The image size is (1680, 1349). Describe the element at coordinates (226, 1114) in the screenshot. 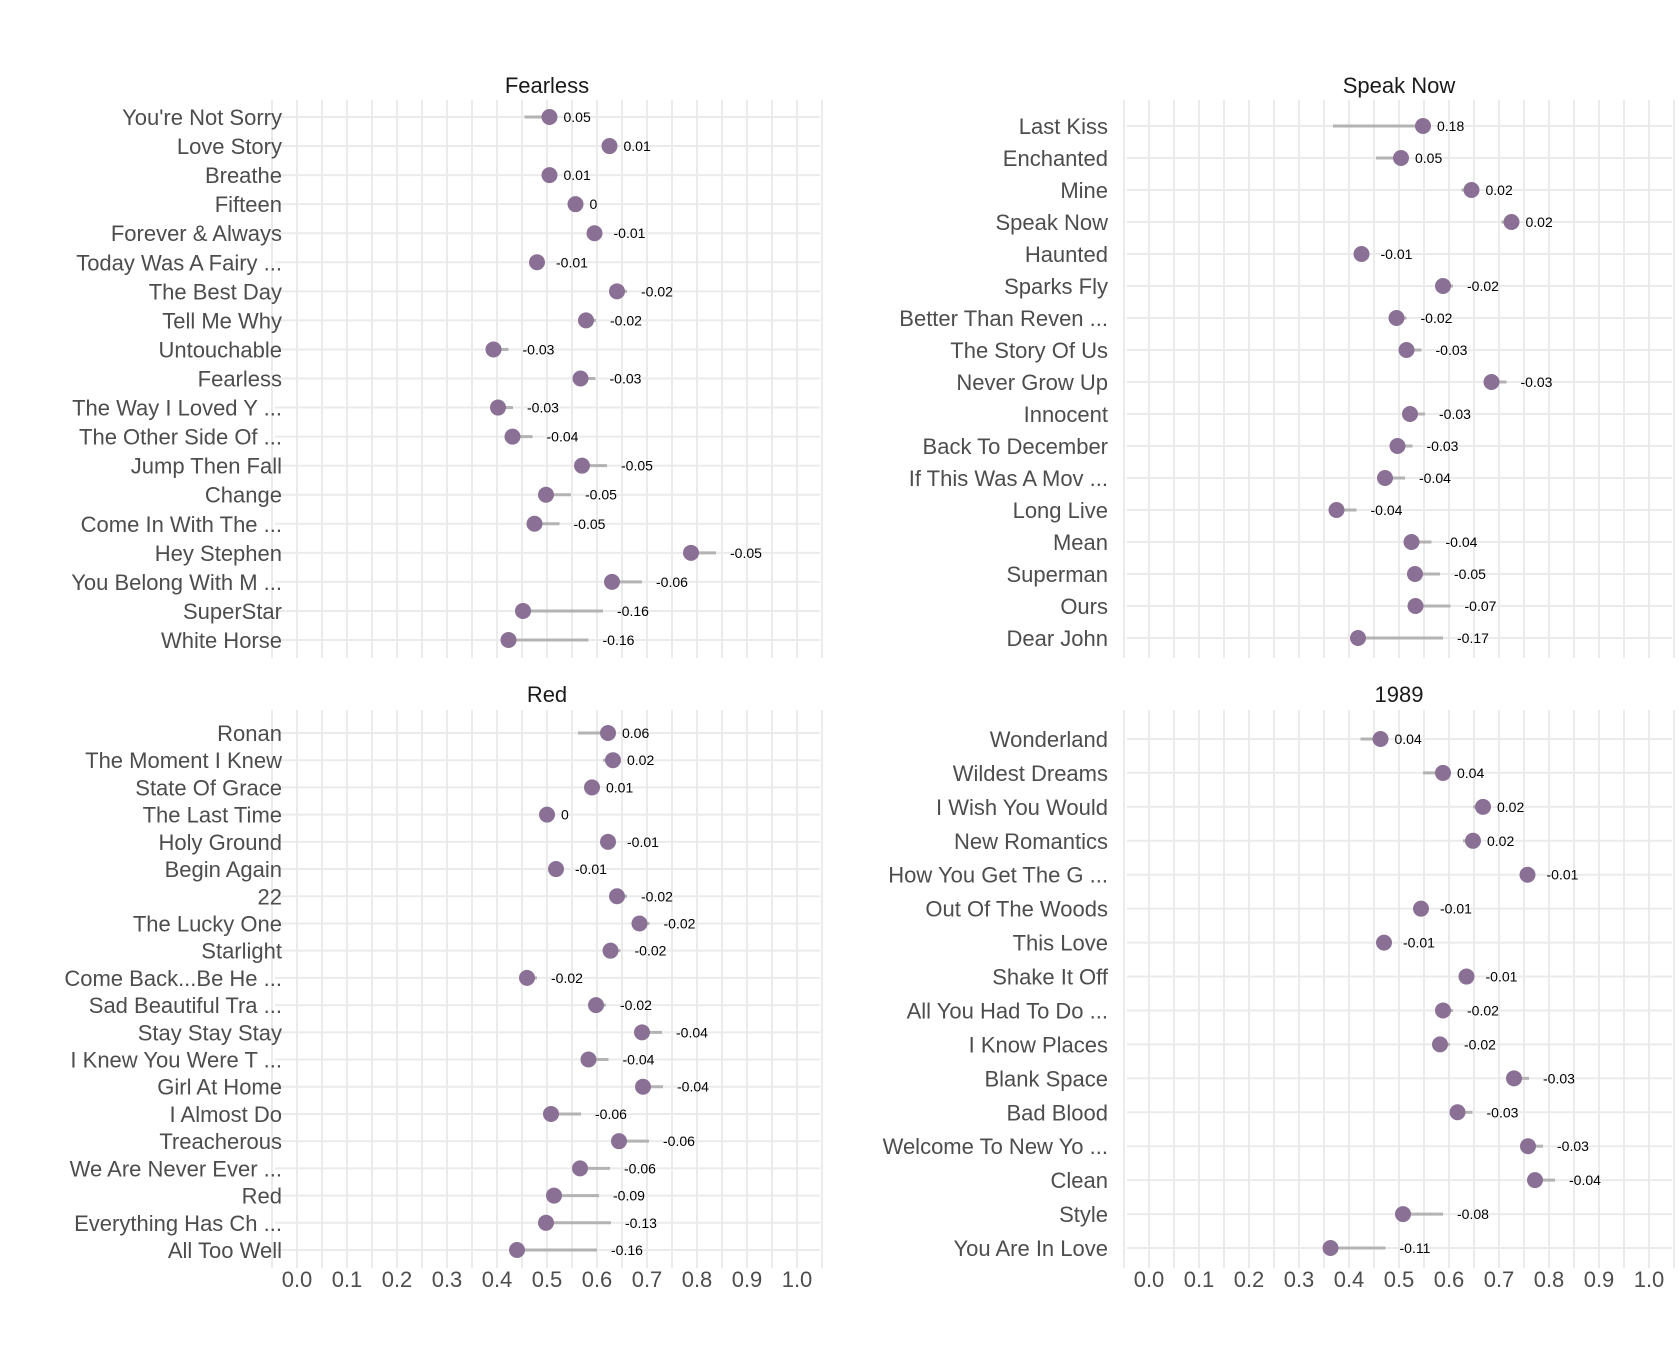

I see `y-tick-label: I Almost Do` at that location.